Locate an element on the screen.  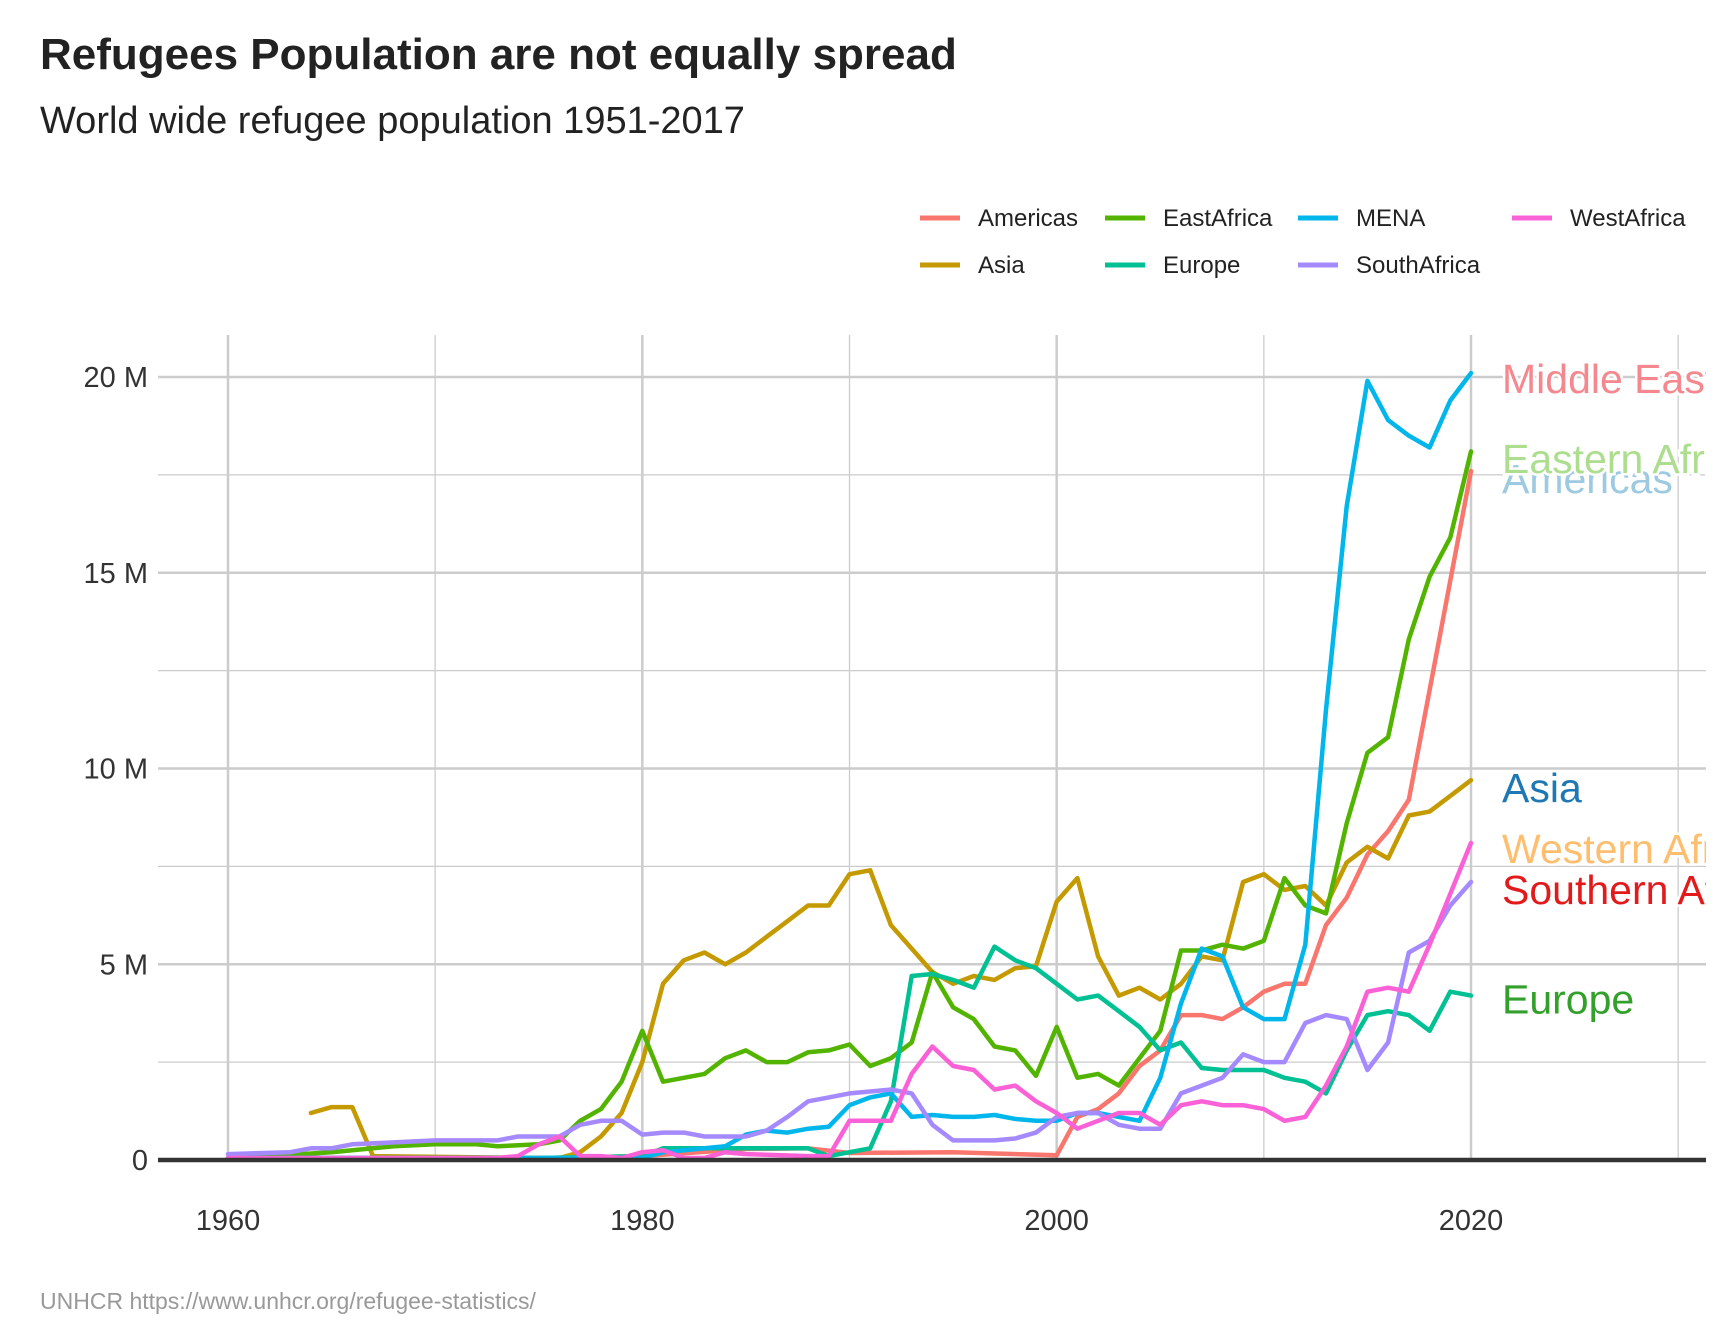
legend-label: Asia is located at coordinates (1001, 265).